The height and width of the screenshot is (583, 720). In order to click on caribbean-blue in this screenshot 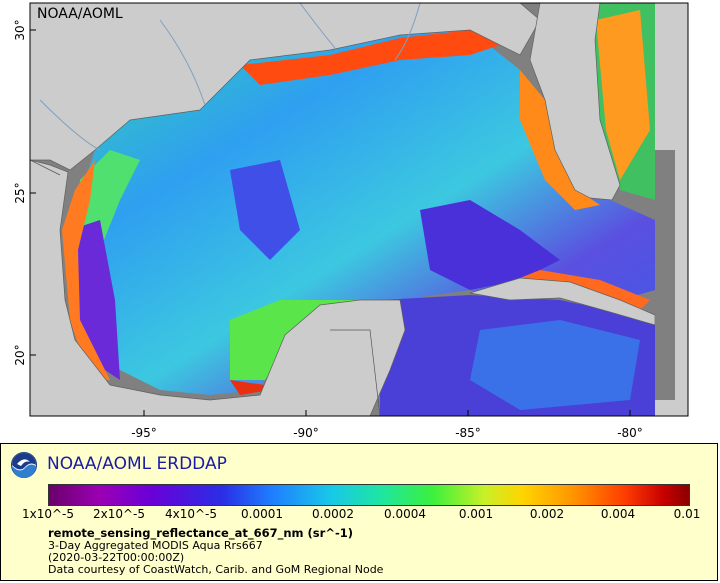, I will do `click(555, 365)`.